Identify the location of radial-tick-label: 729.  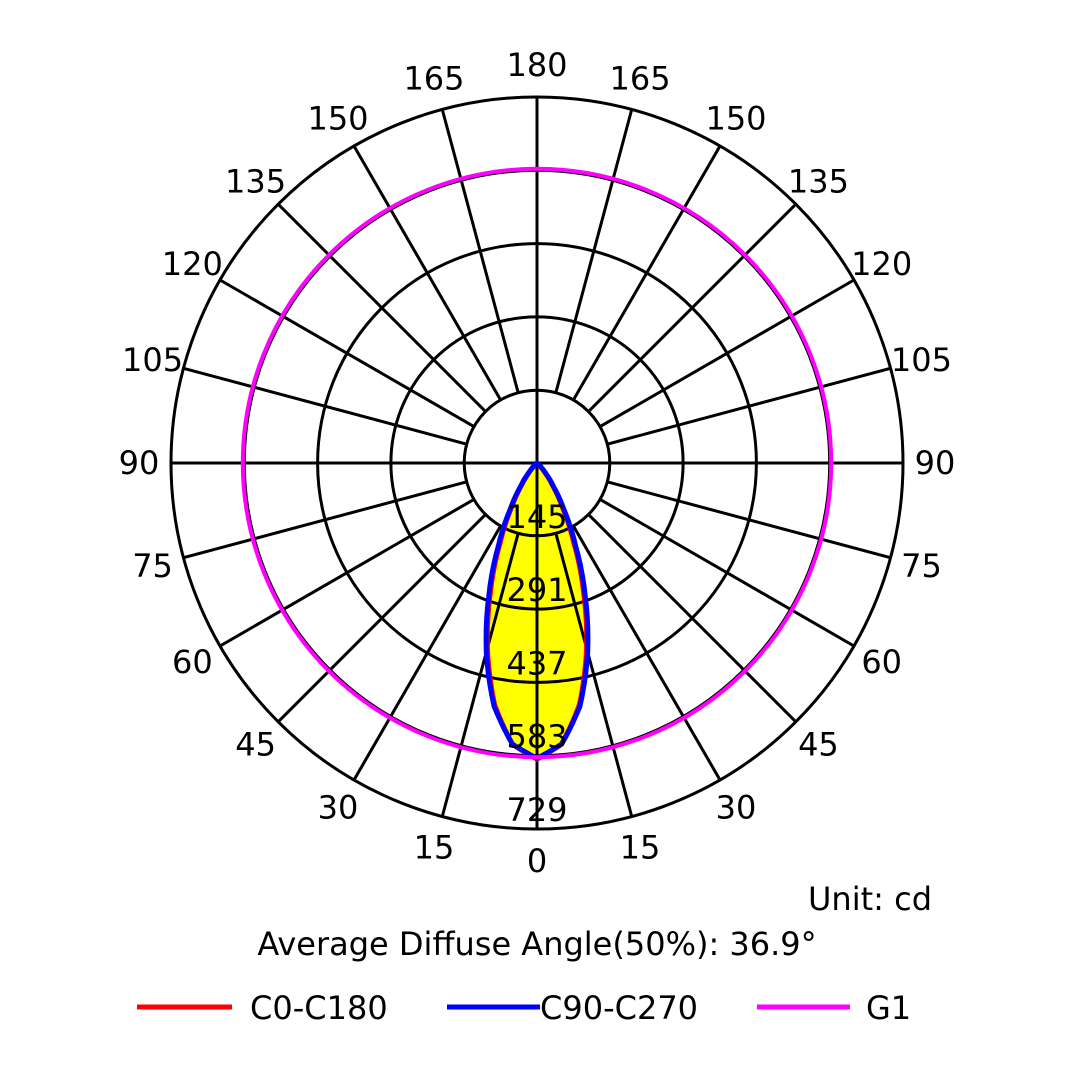
(536, 810).